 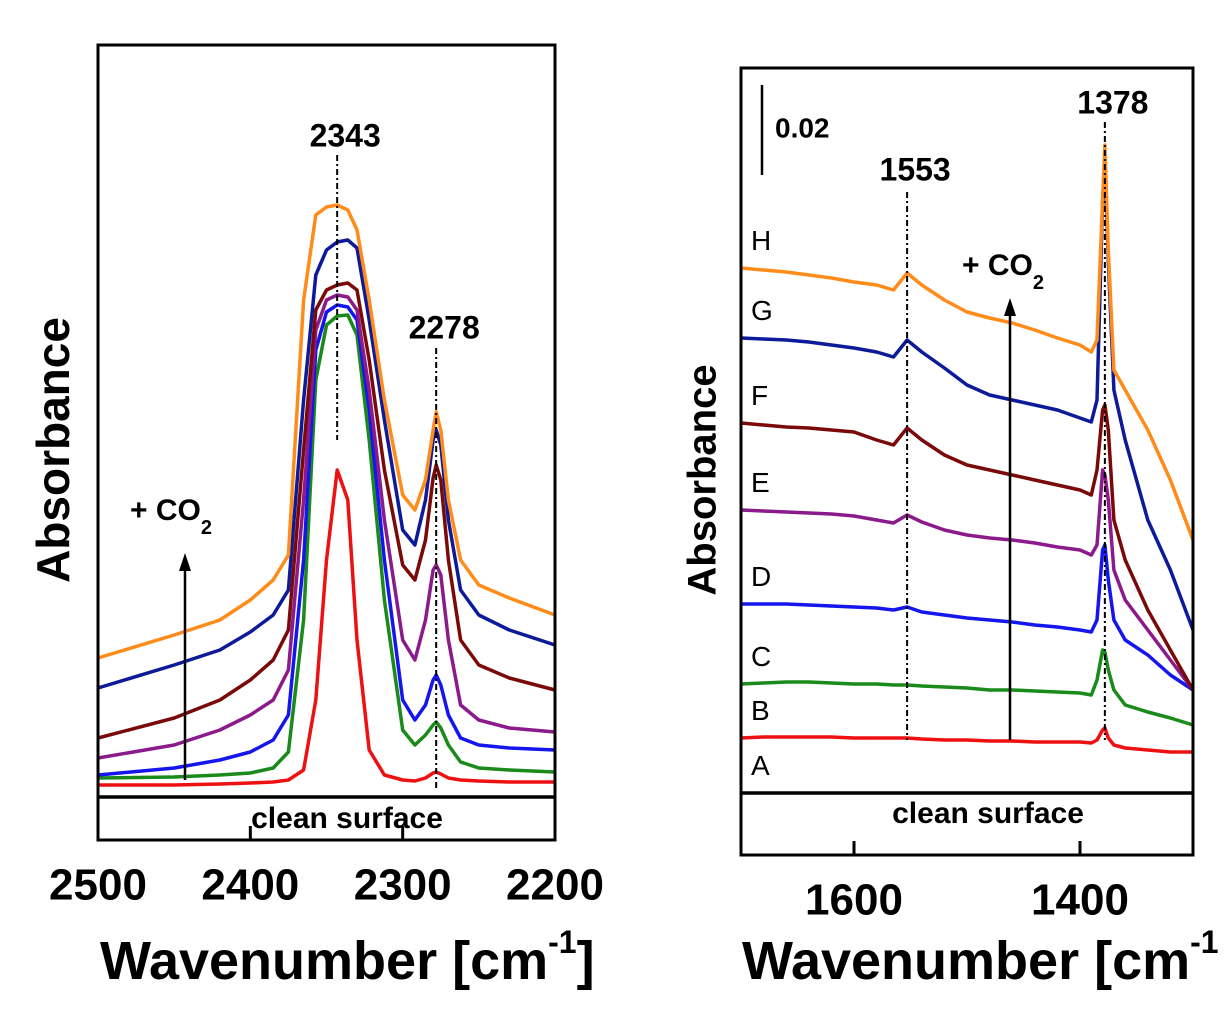 What do you see at coordinates (586, 961) in the screenshot?
I see `x-axis-label-end: ]` at bounding box center [586, 961].